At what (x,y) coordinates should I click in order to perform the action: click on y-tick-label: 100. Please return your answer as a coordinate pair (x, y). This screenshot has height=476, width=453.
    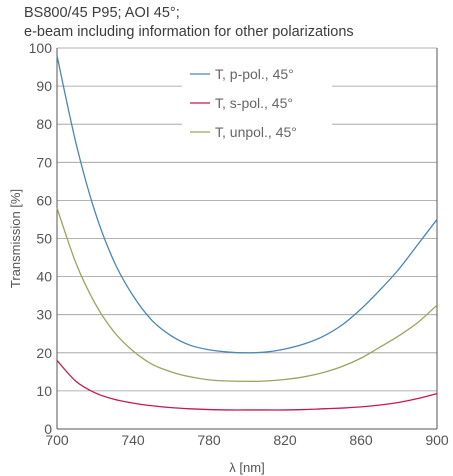
    Looking at the image, I should click on (41, 48).